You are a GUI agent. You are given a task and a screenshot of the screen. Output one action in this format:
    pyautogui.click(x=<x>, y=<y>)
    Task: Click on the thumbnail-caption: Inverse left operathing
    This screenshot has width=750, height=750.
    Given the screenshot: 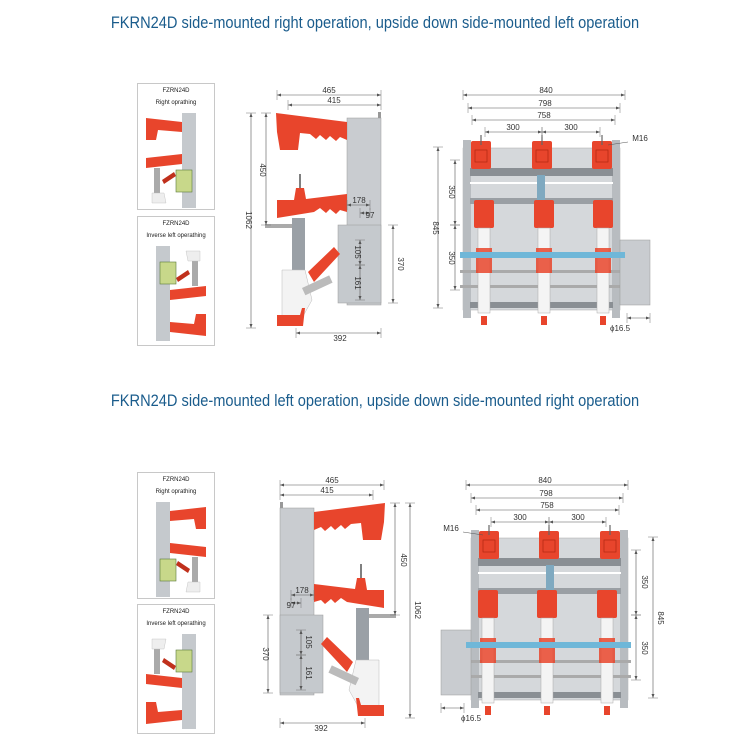 What is the action you would take?
    pyautogui.click(x=176, y=236)
    